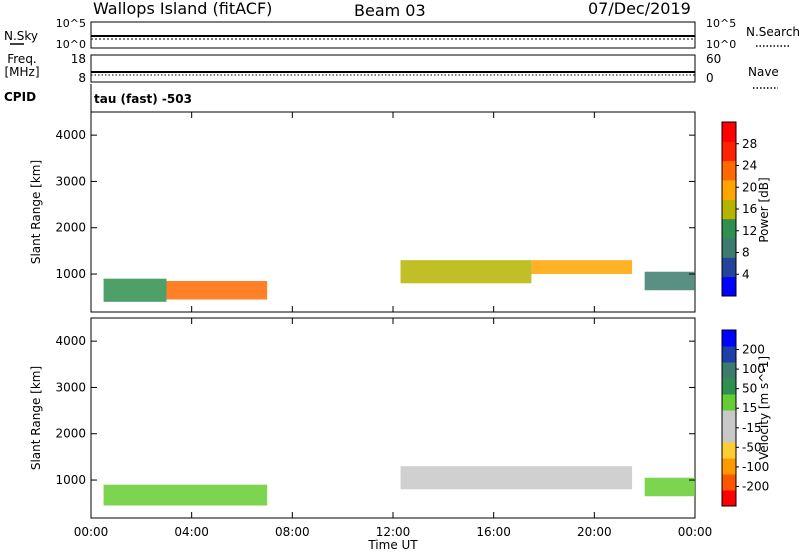  I want to click on velocity-colorbar-label: Velocity [m s^-1], so click(764, 408).